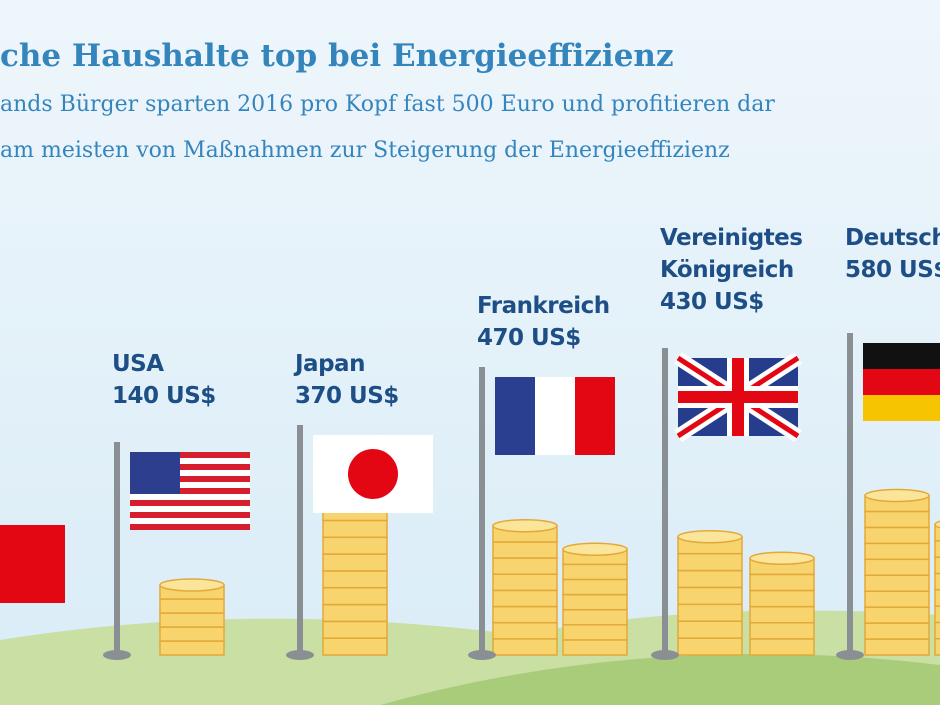 This screenshot has height=705, width=940. I want to click on country-label: Frankreich 470 US$, so click(564, 322).